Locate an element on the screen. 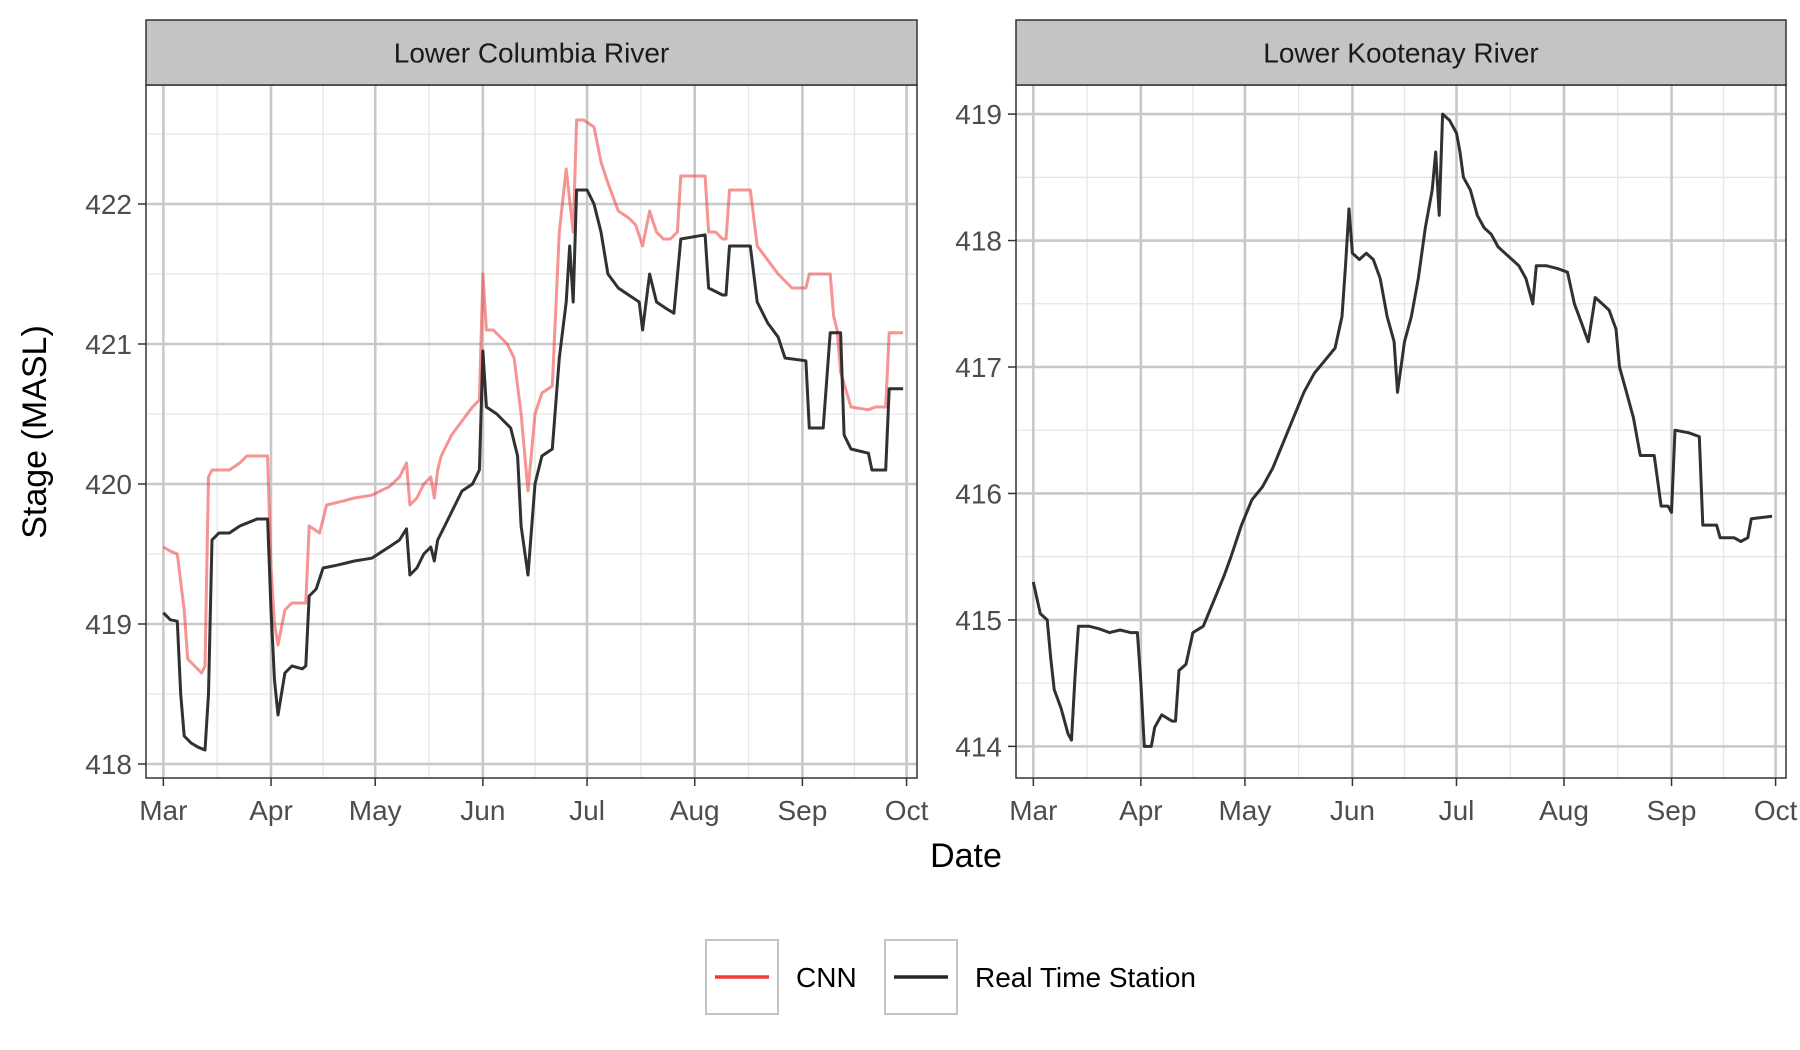  facet-title: Lower Columbia River is located at coordinates (531, 53).